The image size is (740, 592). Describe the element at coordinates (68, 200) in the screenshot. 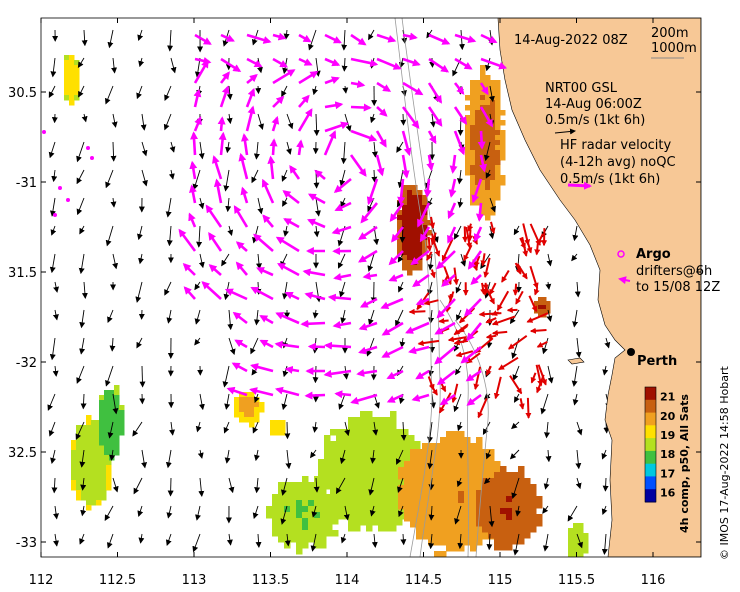

I see `drifter-dot` at that location.